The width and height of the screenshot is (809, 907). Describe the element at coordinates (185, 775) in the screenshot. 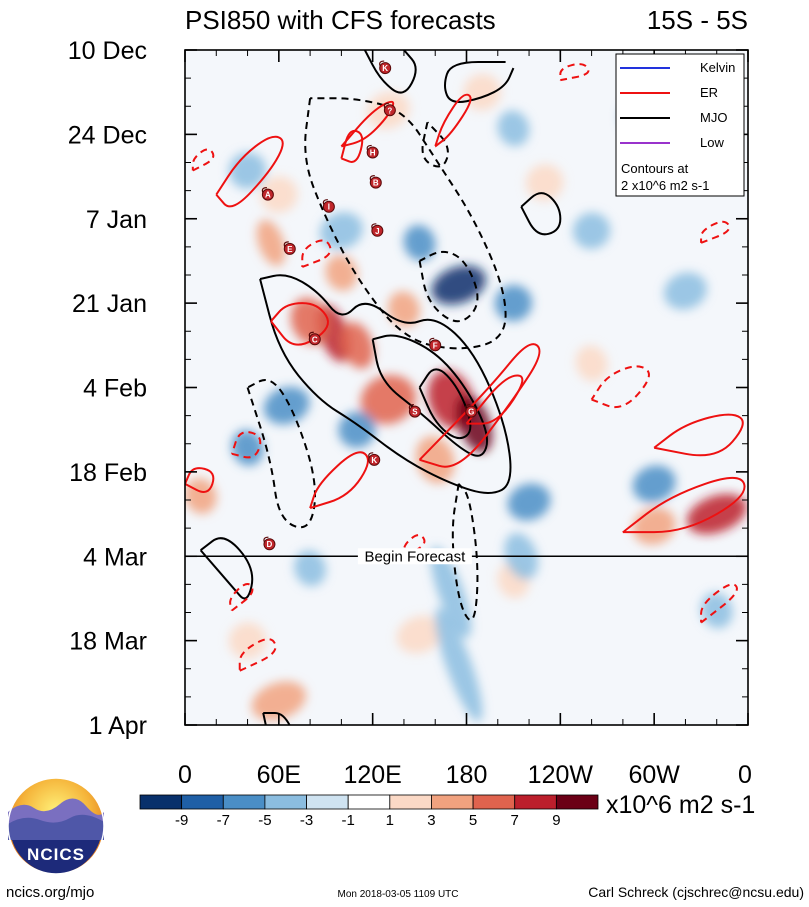

I see `x-tick-label-0: 0` at that location.